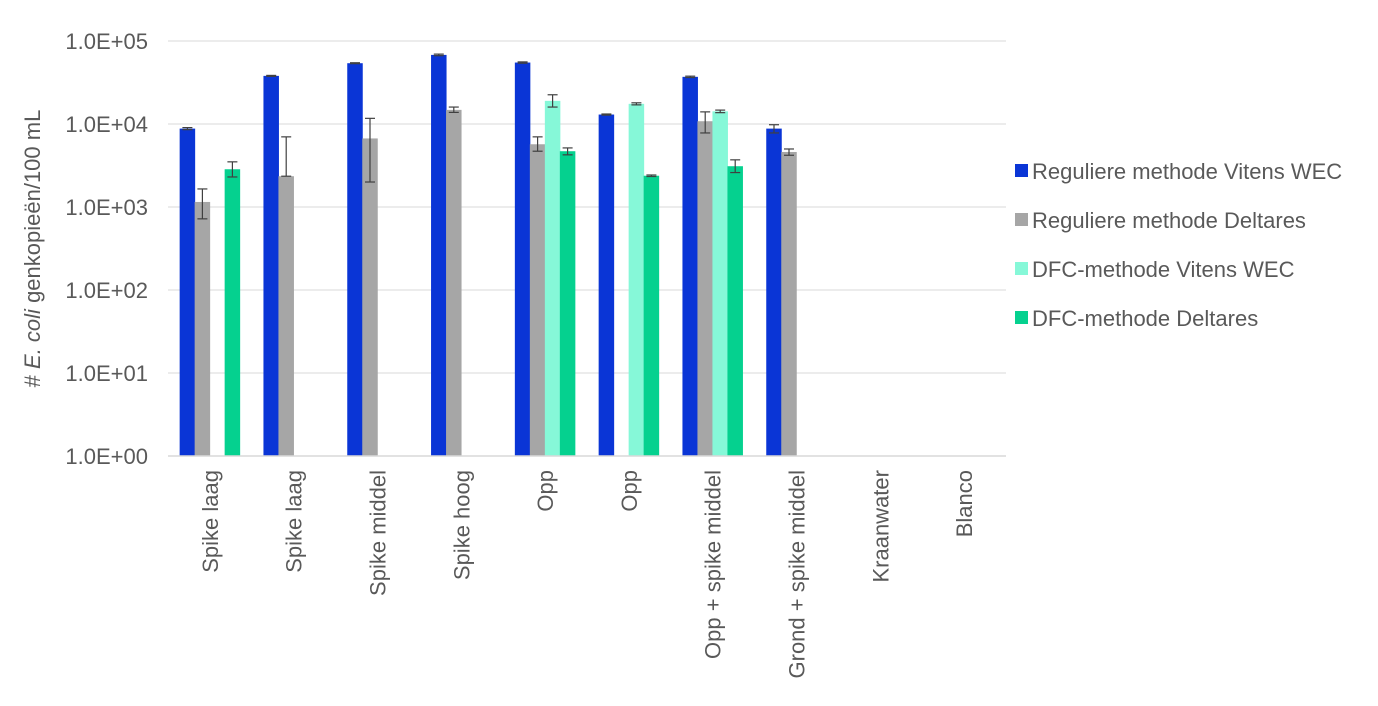 This screenshot has width=1378, height=706. I want to click on y-tick-label: 1.0E+03, so click(106, 207).